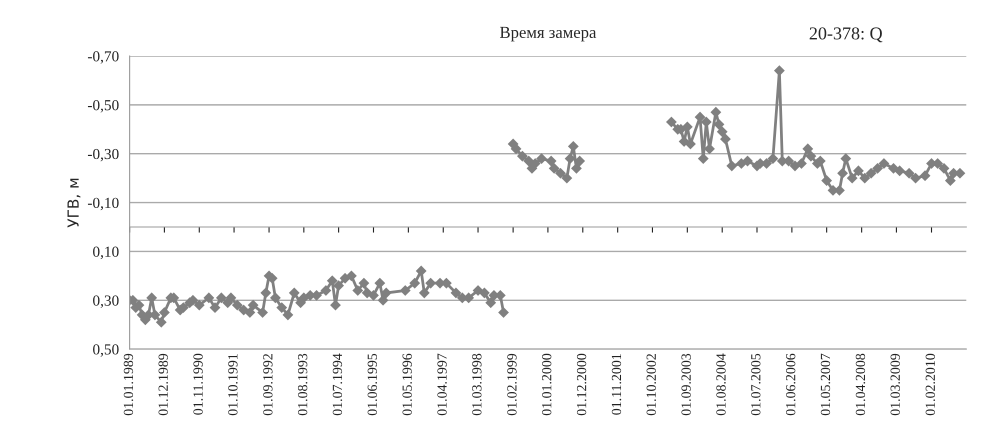 This screenshot has width=982, height=431. I want to click on x-tick-label: 01.11.1990, so click(198, 384).